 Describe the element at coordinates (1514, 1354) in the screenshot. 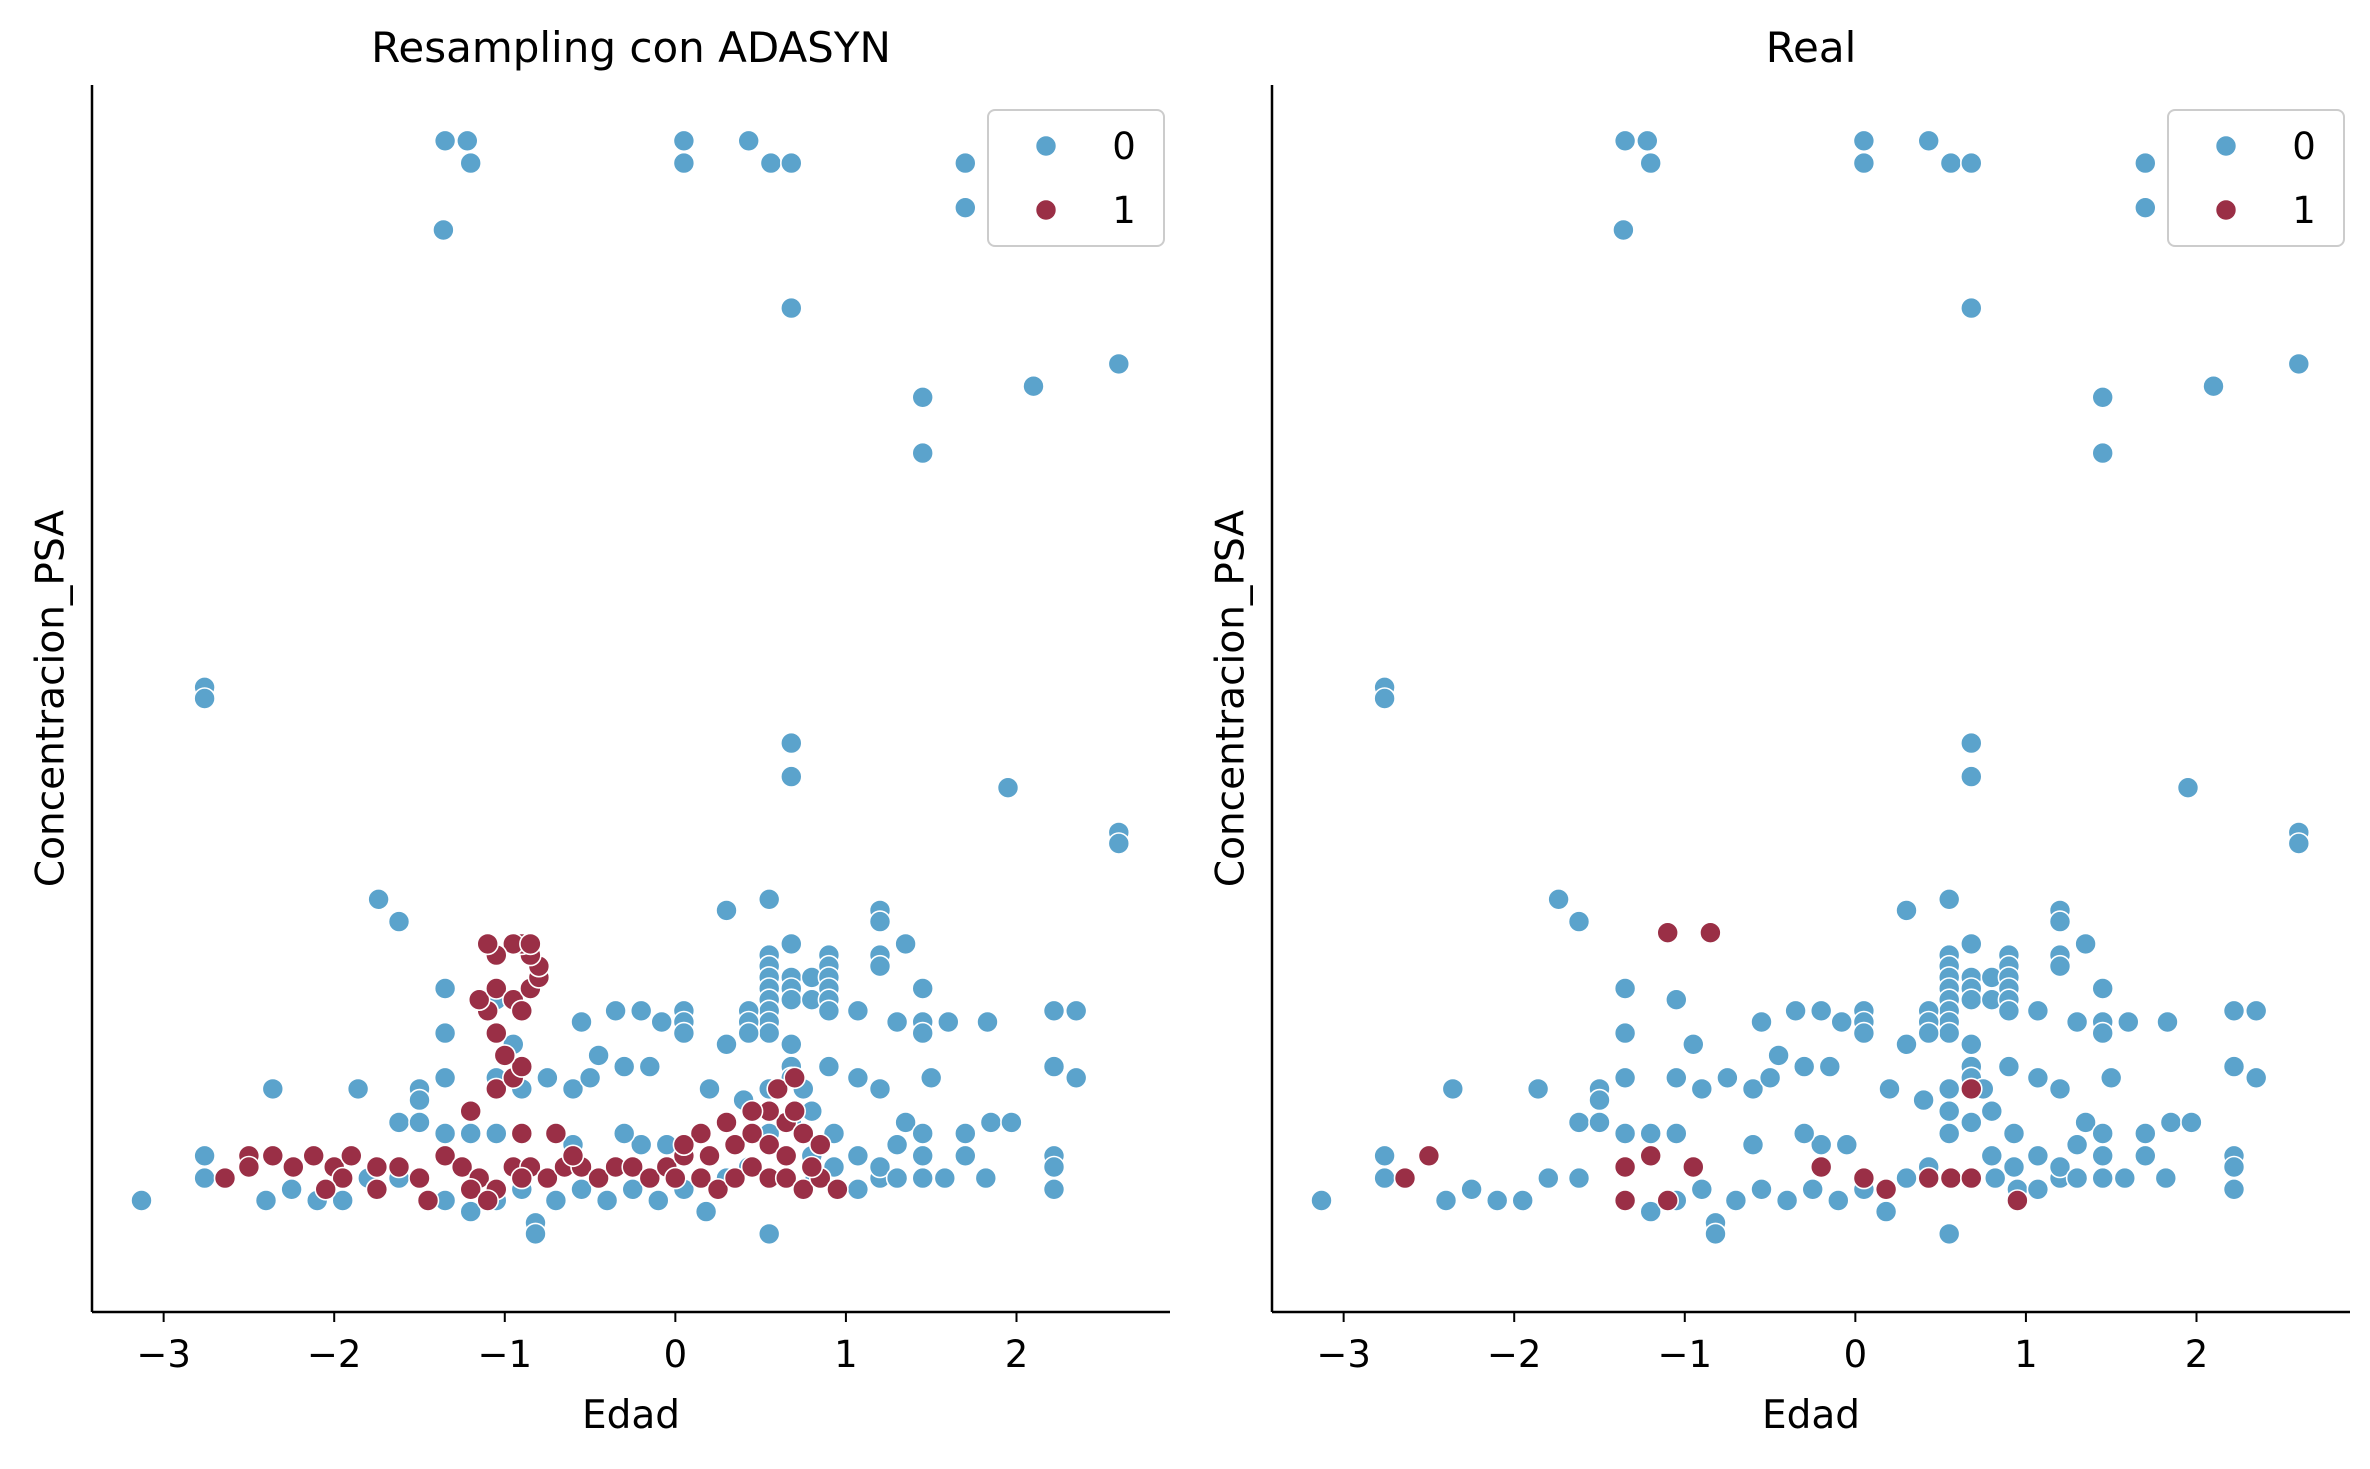

I see `x-tick-label: −2` at that location.